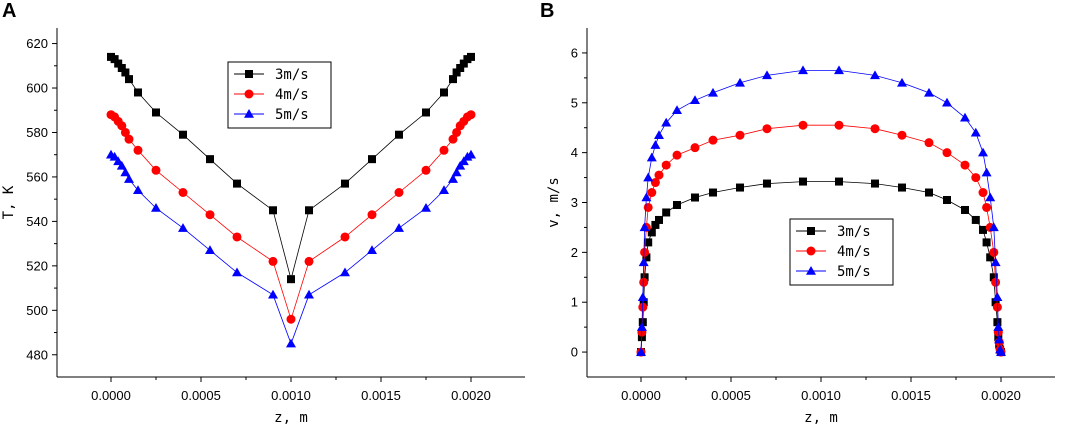 This screenshot has width=1065, height=429. Describe the element at coordinates (37, 43) in the screenshot. I see `y-tick-label: 620` at that location.